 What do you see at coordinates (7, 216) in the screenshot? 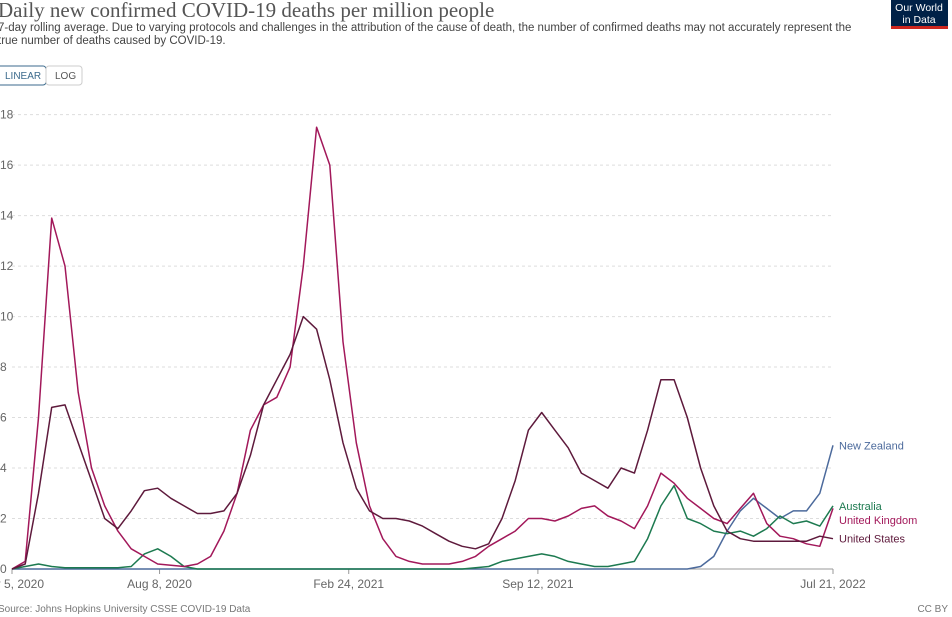
I see `y-tick-label: 14` at bounding box center [7, 216].